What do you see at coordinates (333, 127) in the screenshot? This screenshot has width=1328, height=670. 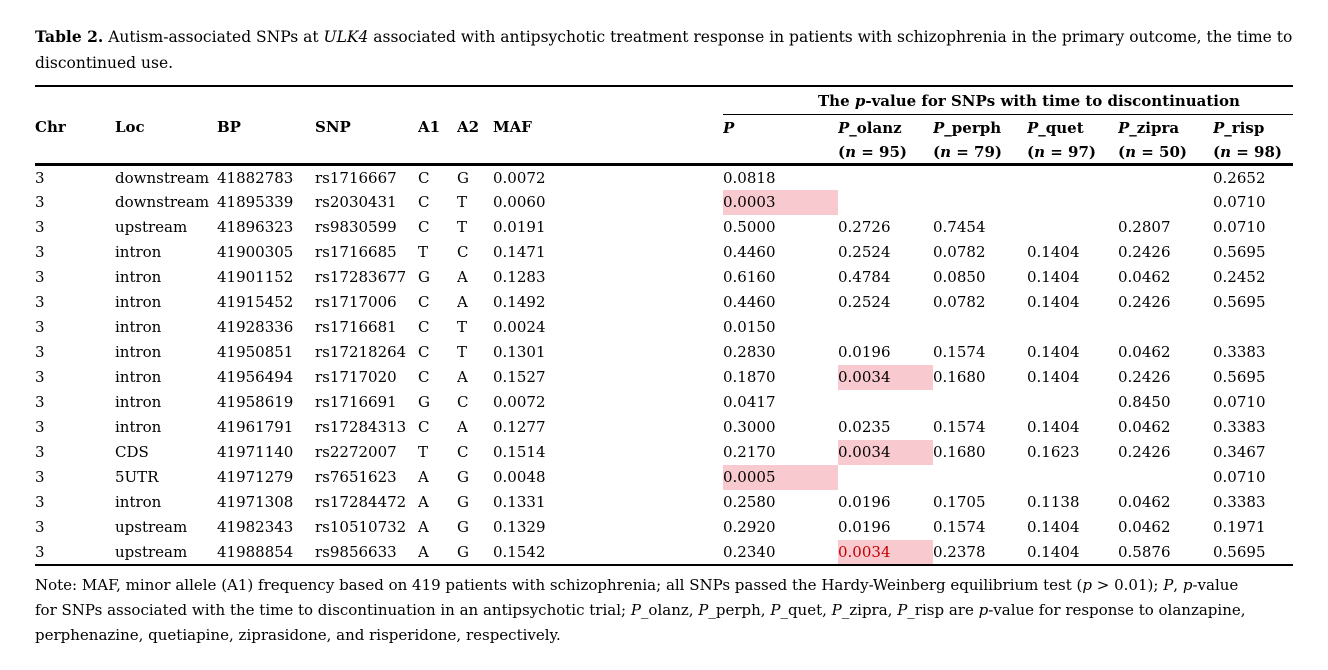 I see `text-segment: SNP` at bounding box center [333, 127].